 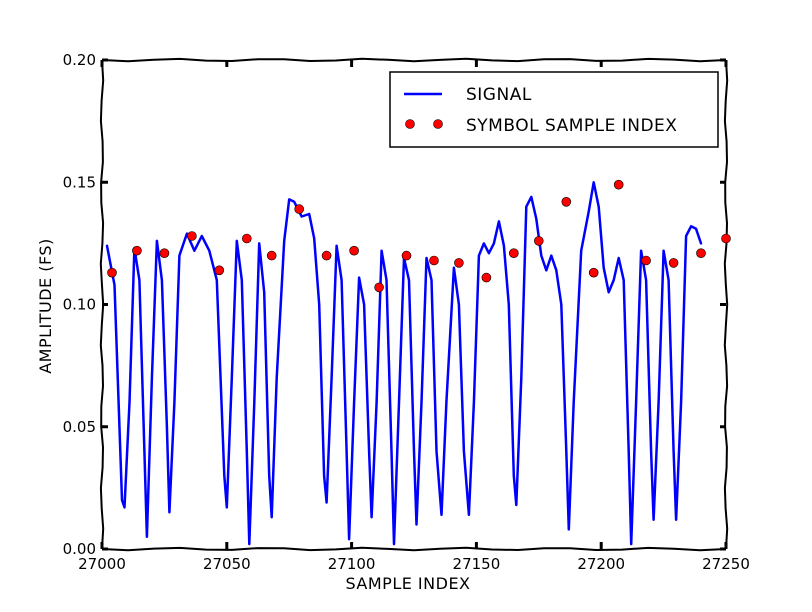 What do you see at coordinates (227, 564) in the screenshot?
I see `x-tick-label: 27050` at bounding box center [227, 564].